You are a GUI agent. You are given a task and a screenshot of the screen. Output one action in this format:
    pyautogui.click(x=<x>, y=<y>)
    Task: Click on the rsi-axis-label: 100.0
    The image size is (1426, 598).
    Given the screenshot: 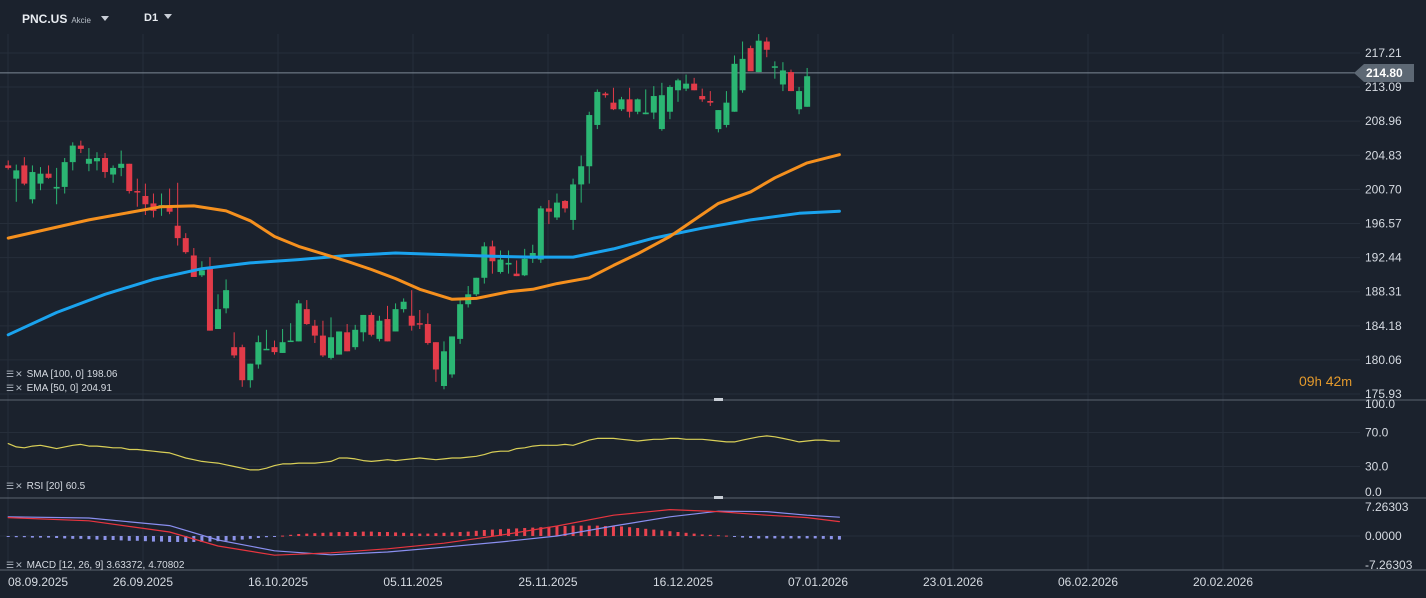 What is the action you would take?
    pyautogui.click(x=1380, y=404)
    